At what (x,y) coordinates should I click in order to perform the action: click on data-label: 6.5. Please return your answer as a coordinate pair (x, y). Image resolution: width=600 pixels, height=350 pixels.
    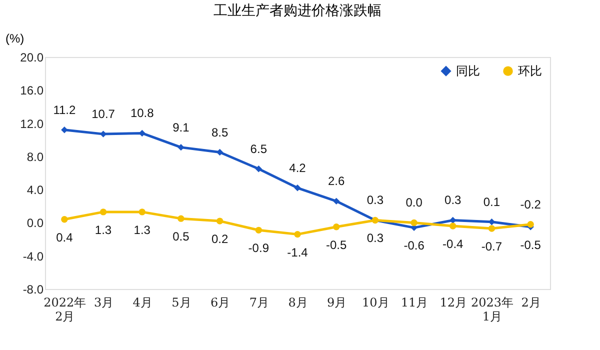
    Looking at the image, I should click on (259, 149).